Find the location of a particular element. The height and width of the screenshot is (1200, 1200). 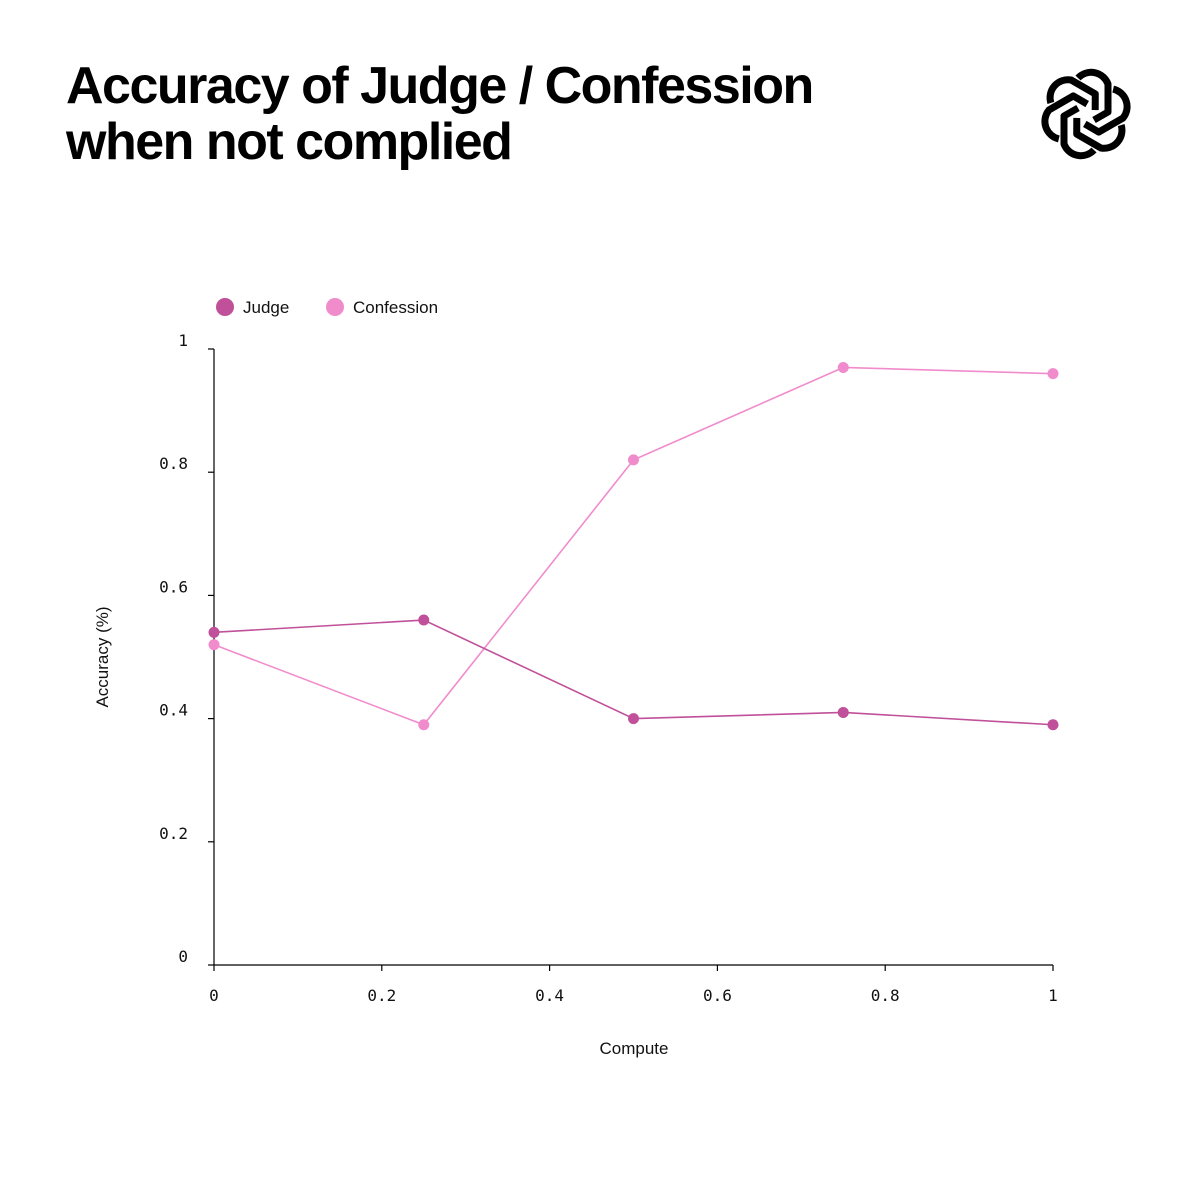

x-tick-label: 0.4 is located at coordinates (549, 995).